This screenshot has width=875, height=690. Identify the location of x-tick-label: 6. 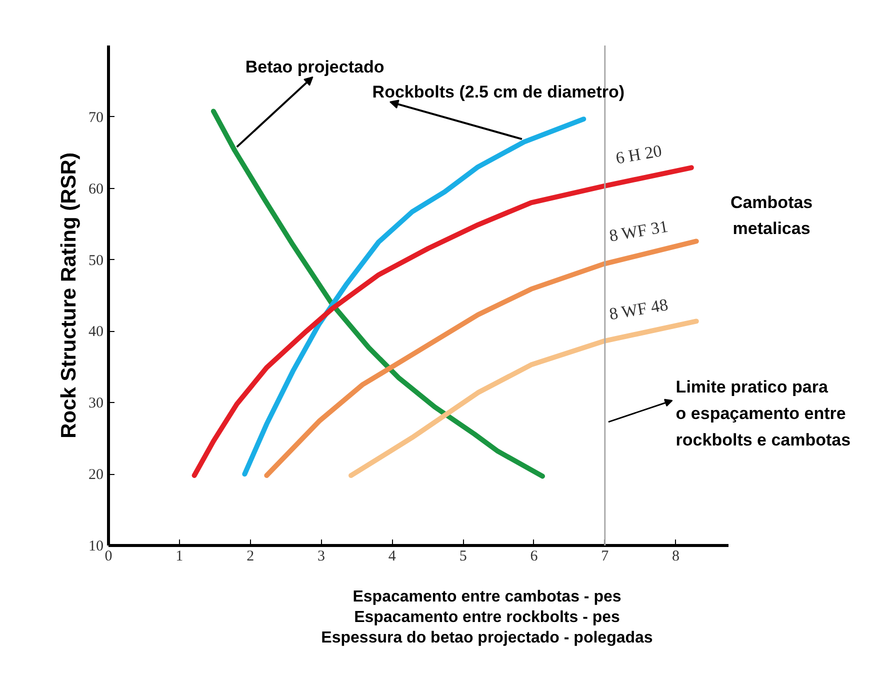
(534, 556).